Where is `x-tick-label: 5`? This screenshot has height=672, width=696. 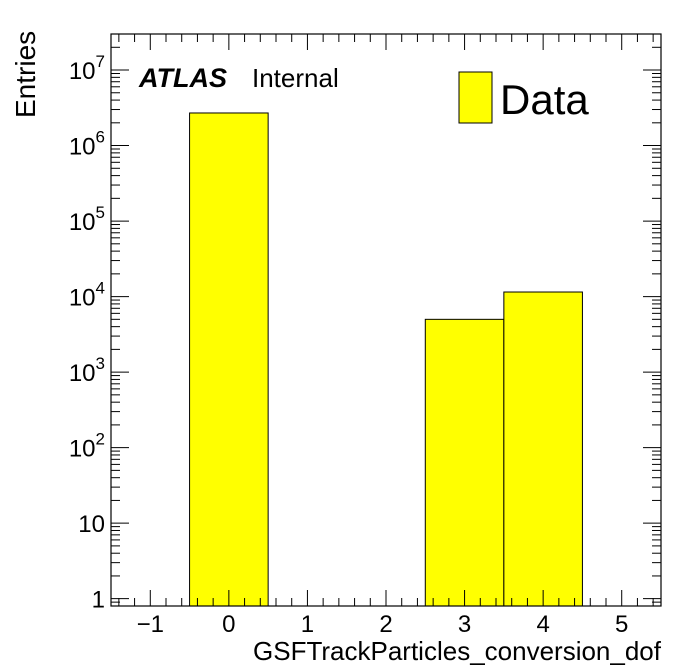 x-tick-label: 5 is located at coordinates (621, 624).